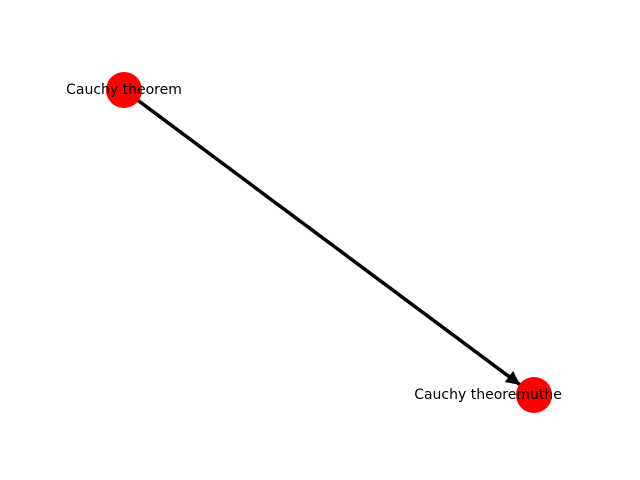  I want to click on node-source-label: Cauchy theorem, so click(124, 90).